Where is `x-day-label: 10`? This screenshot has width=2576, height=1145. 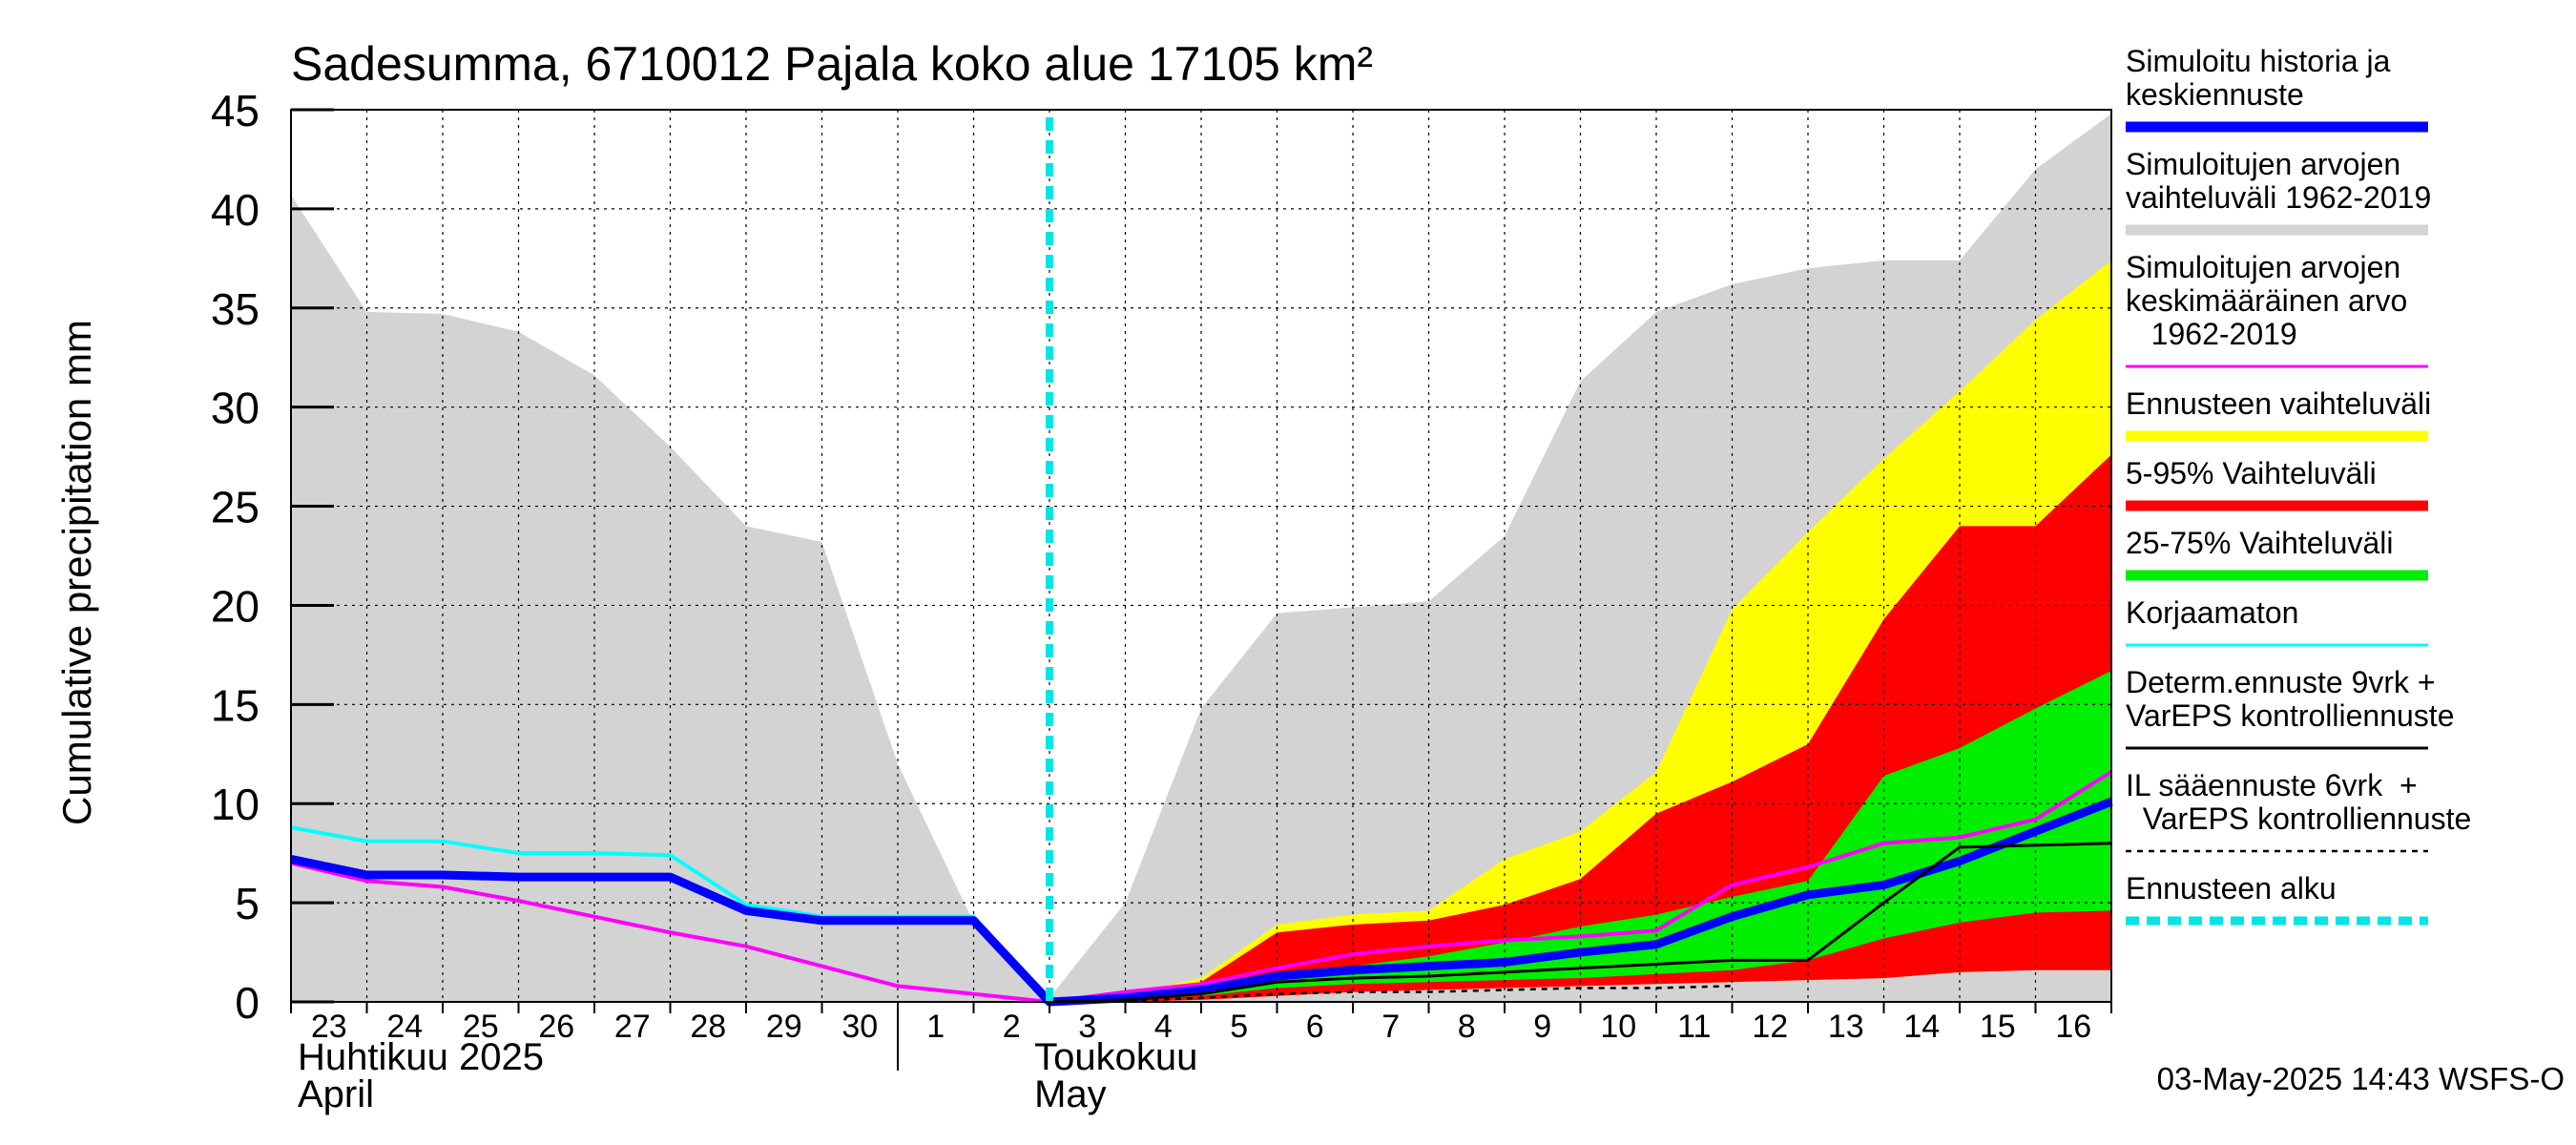
x-day-label: 10 is located at coordinates (1618, 1027).